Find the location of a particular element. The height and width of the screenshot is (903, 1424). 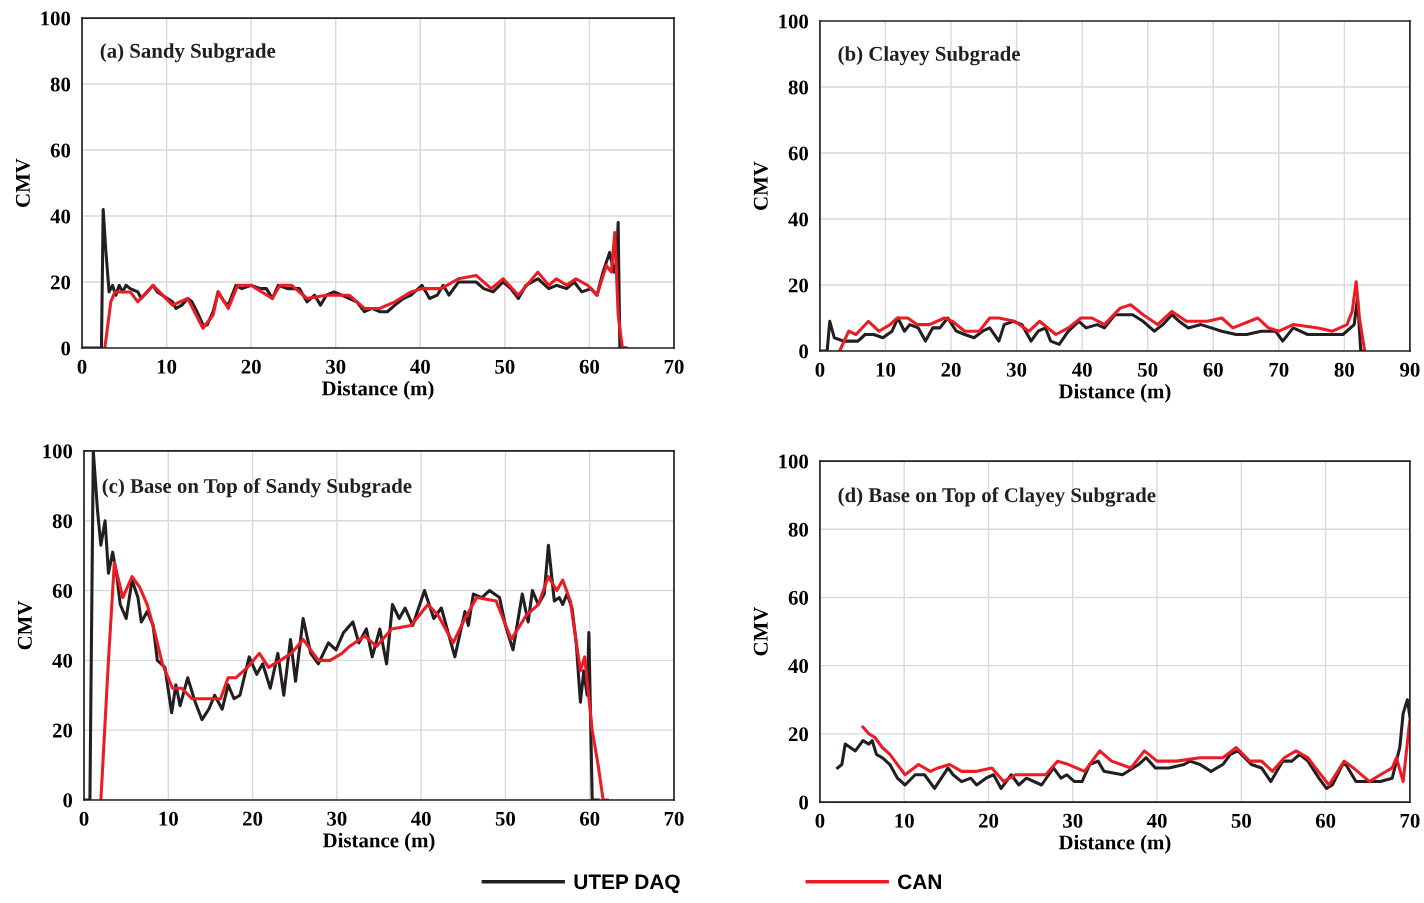

text: (a) Sandy Subgrade is located at coordinates (188, 53).